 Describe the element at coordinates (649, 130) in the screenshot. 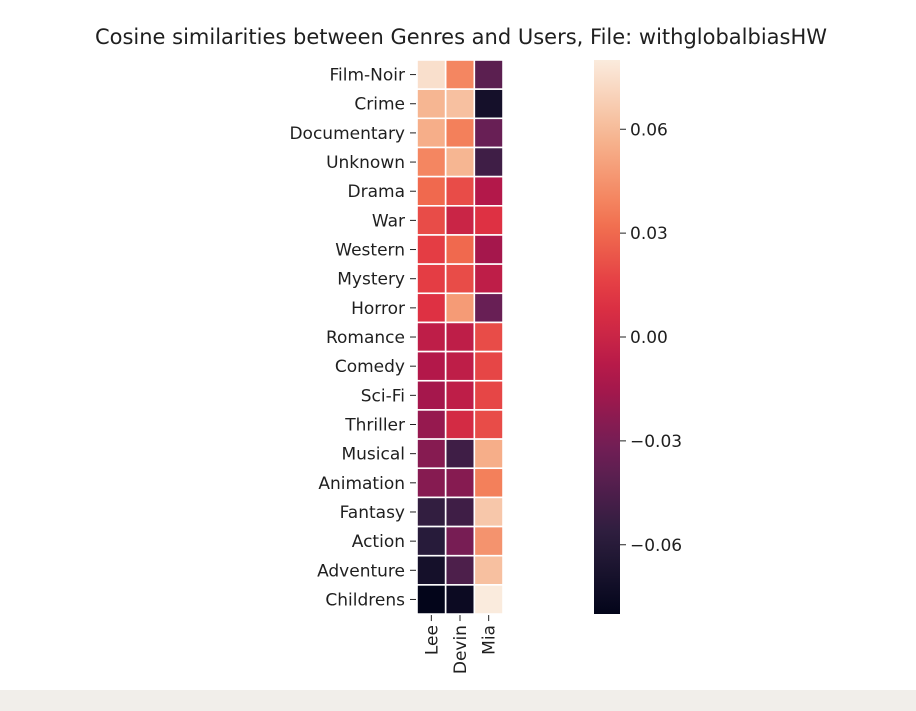

I see `colorbar-tick-label: 0.06` at that location.